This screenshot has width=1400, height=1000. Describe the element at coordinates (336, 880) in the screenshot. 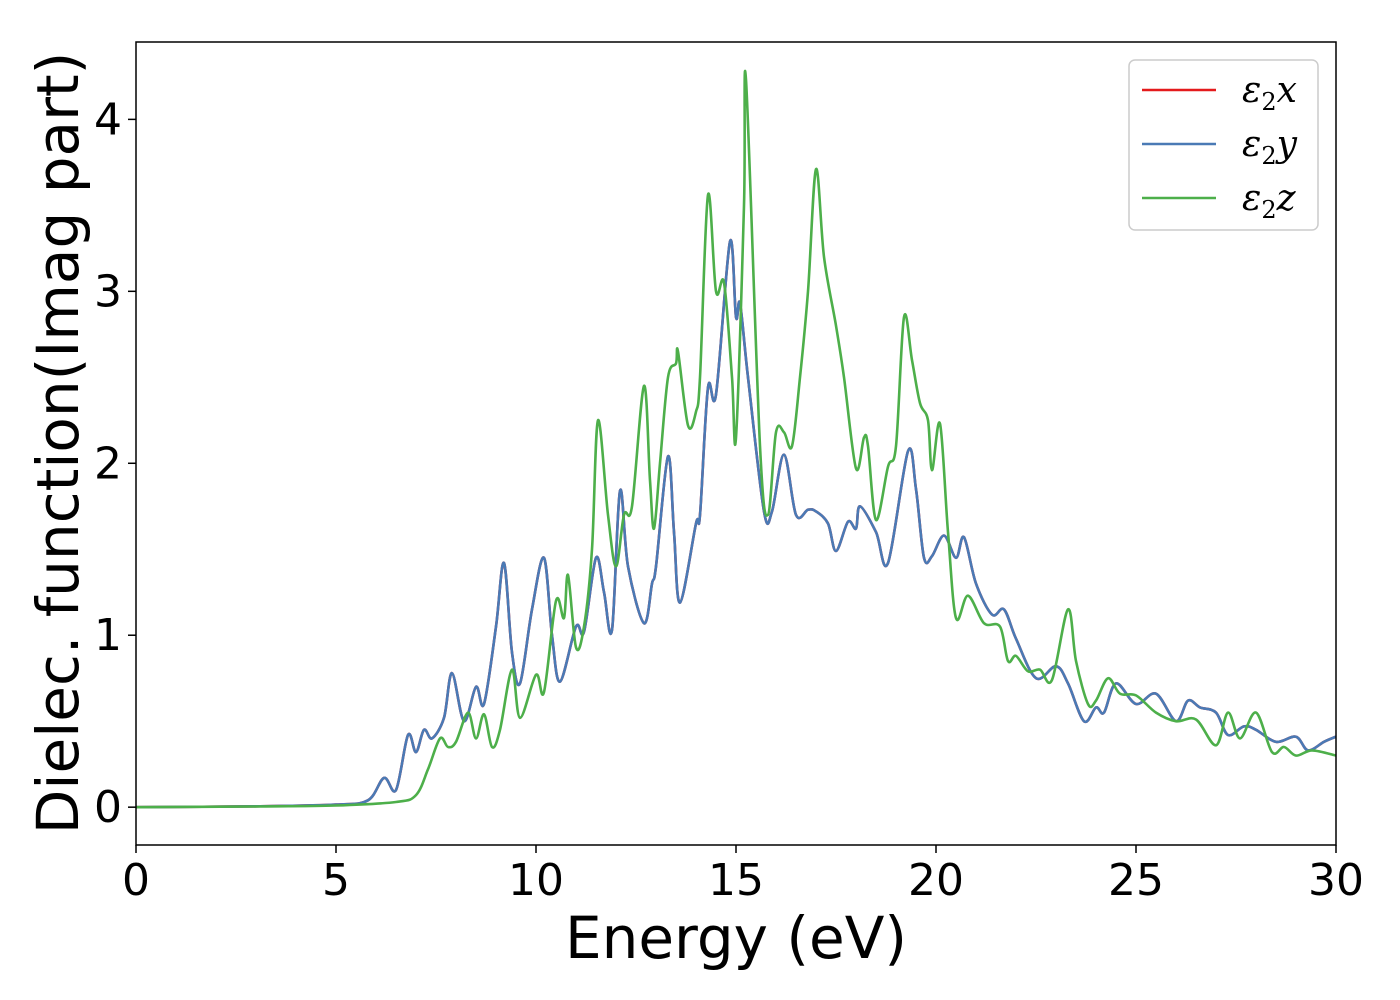

I see `x-tick-label: 5` at that location.